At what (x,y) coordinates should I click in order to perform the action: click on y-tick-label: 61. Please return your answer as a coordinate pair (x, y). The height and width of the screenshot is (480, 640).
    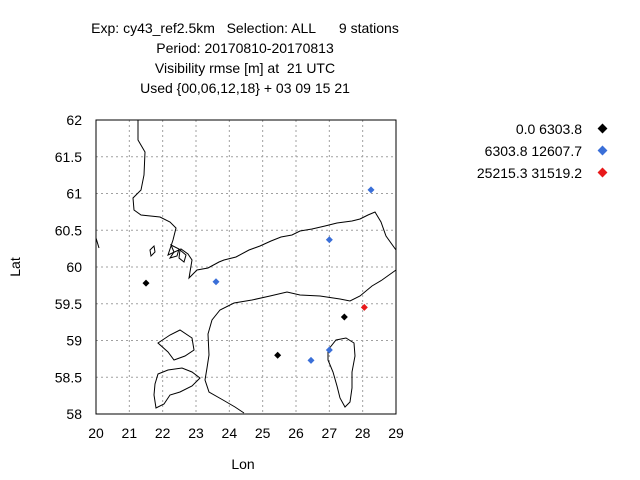
    Looking at the image, I should click on (74, 194).